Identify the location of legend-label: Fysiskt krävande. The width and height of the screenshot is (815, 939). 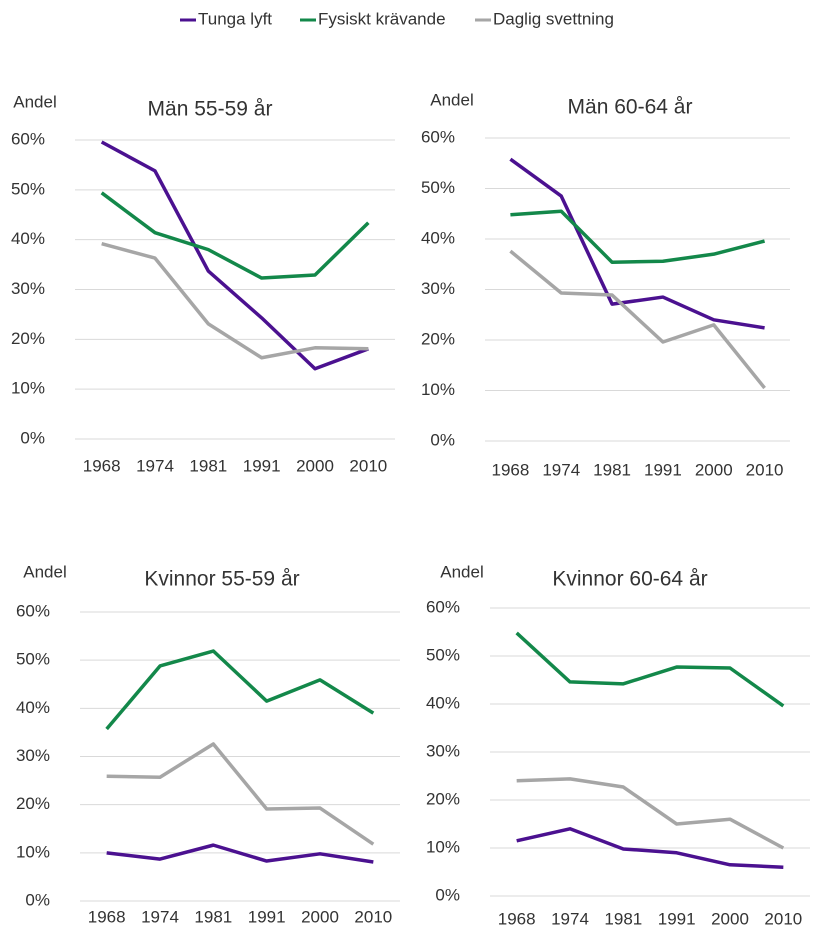
(382, 18).